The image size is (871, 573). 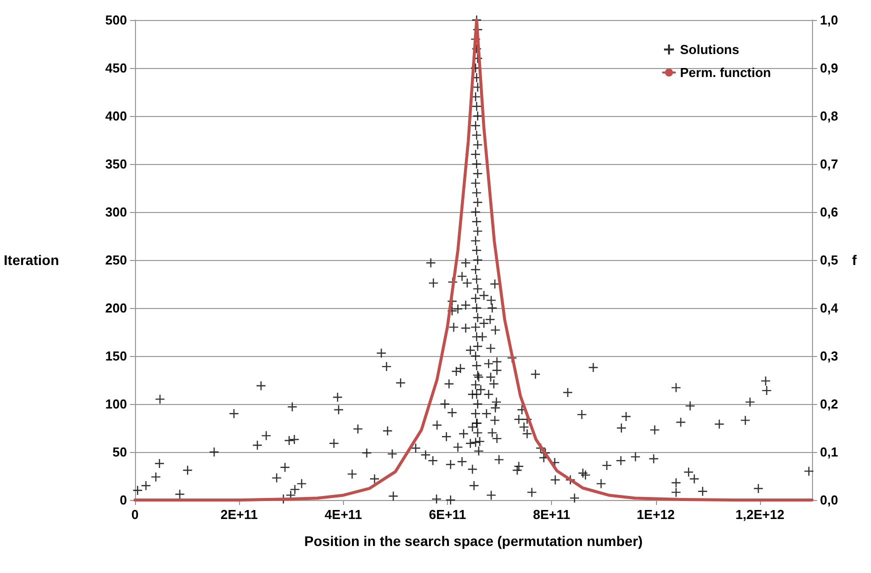 What do you see at coordinates (447, 514) in the screenshot?
I see `x-tick-label: 6E+11` at bounding box center [447, 514].